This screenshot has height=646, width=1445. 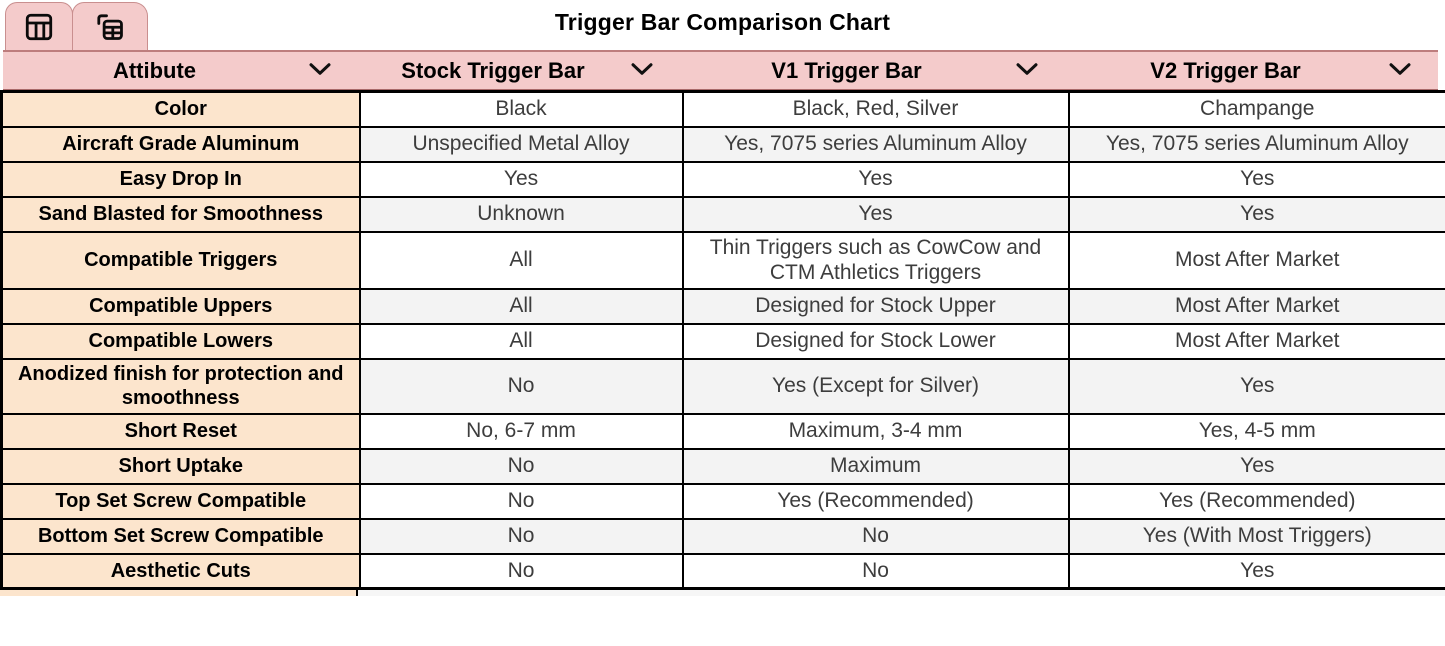 What do you see at coordinates (1256, 431) in the screenshot?
I see `value-cell: Yes, 4-5 mm` at bounding box center [1256, 431].